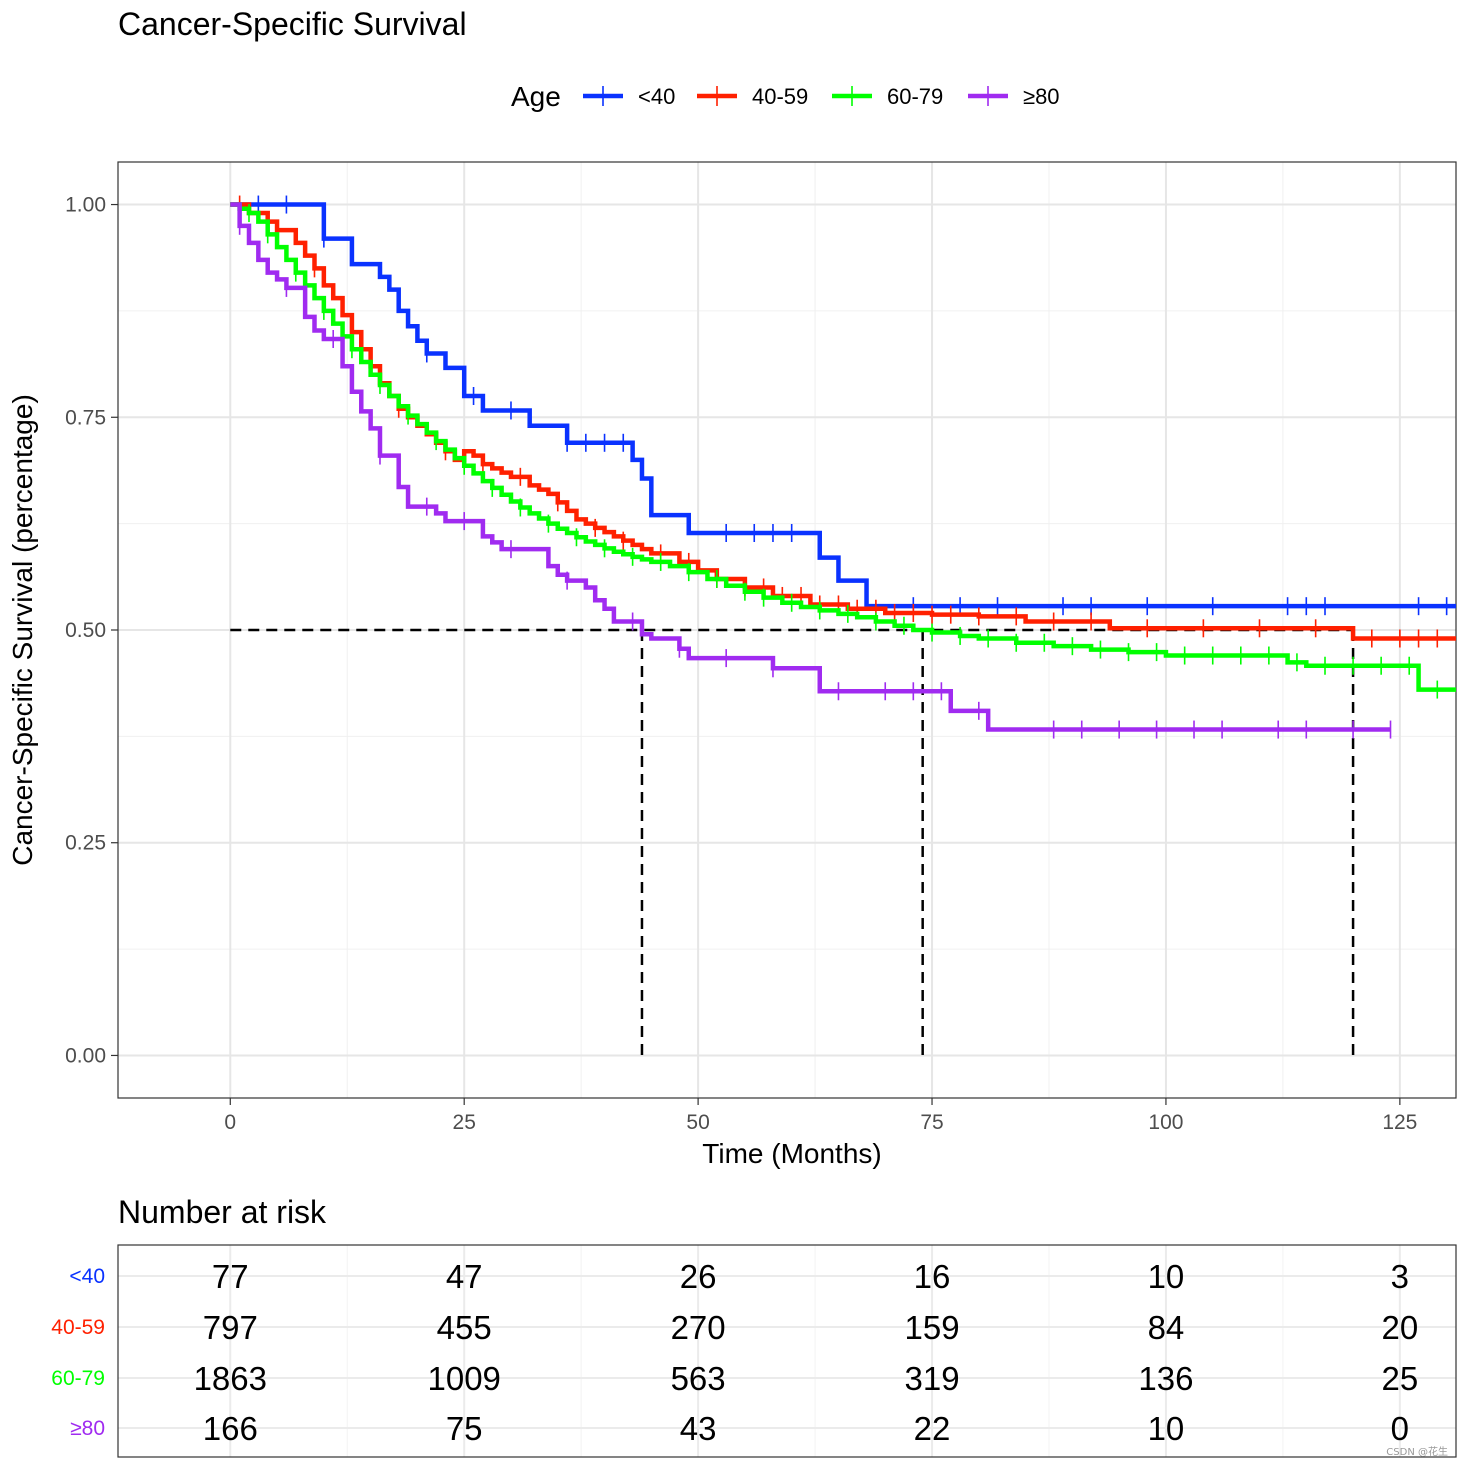 This screenshot has width=1464, height=1466. Describe the element at coordinates (820, 1116) in the screenshot. I see `x-axis: 0 25 50 75 100 125` at that location.